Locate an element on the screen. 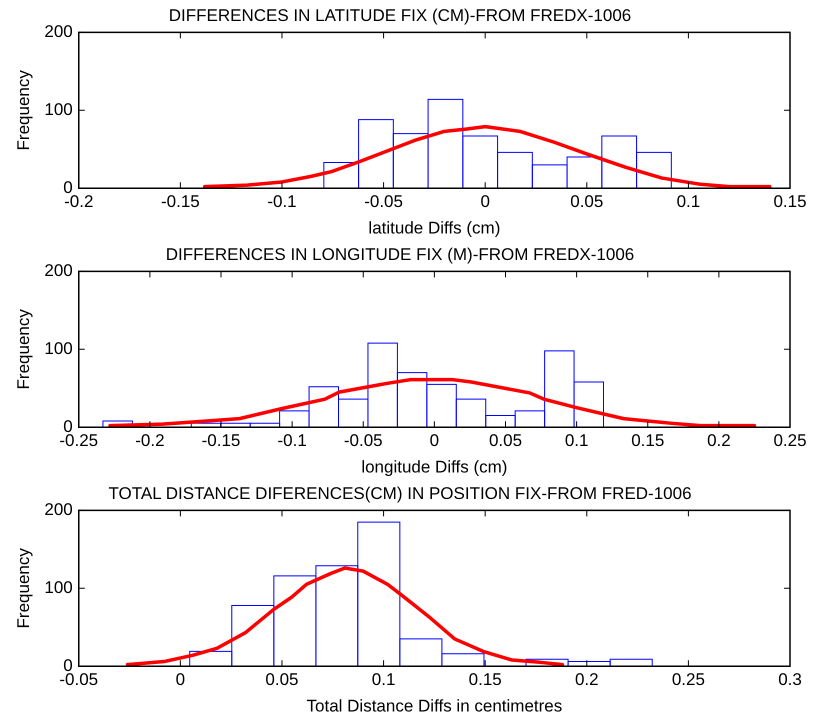 The height and width of the screenshot is (719, 815). x-axis-title: Total Distance Diffs in centimetres is located at coordinates (434, 706).